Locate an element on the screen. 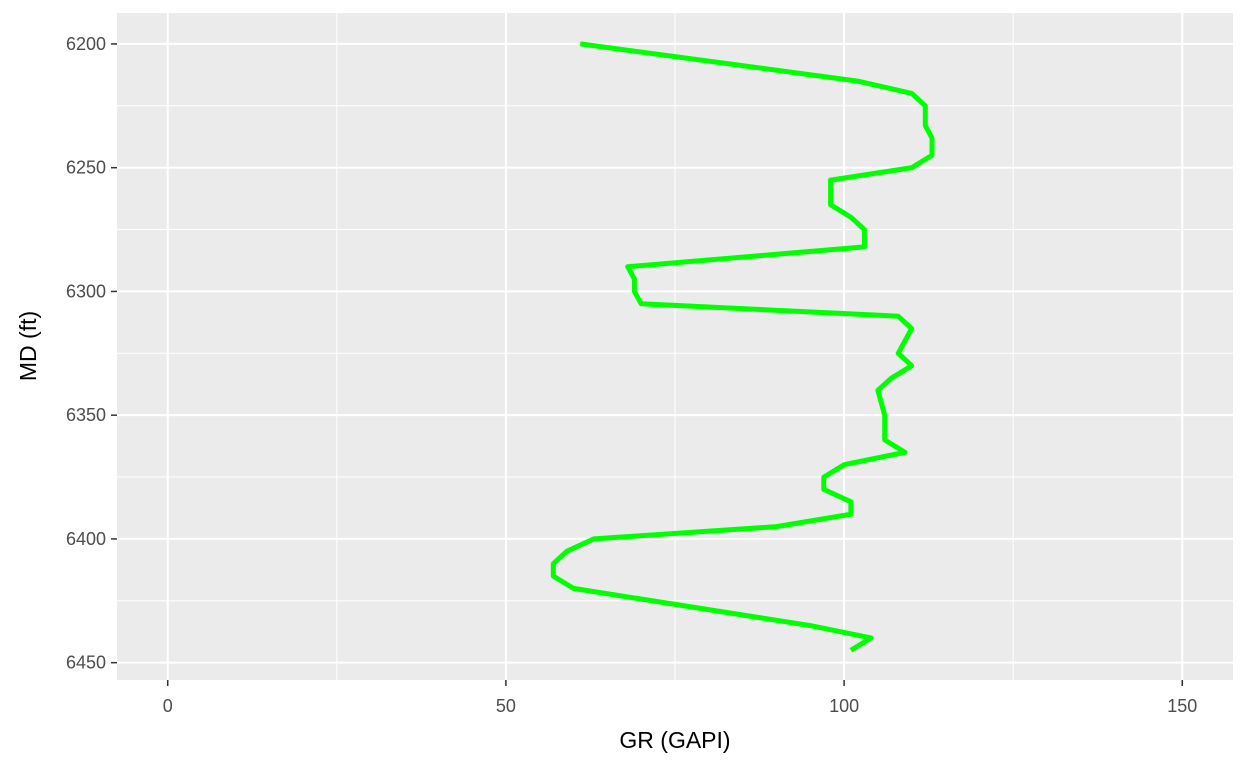 This screenshot has height=768, width=1248. x-axis-title: GR (GAPI) is located at coordinates (674, 740).